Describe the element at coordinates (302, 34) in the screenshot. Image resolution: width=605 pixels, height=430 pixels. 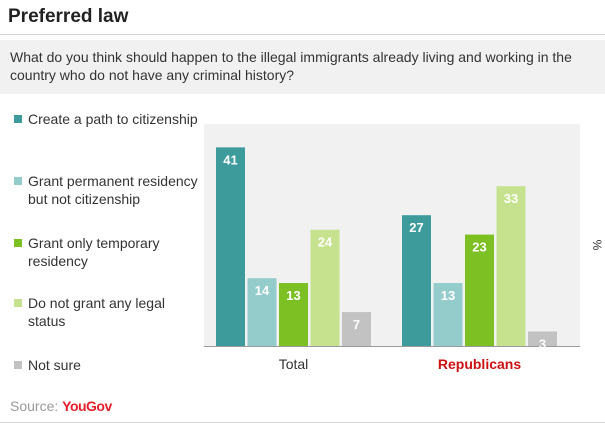
I see `title-divider` at that location.